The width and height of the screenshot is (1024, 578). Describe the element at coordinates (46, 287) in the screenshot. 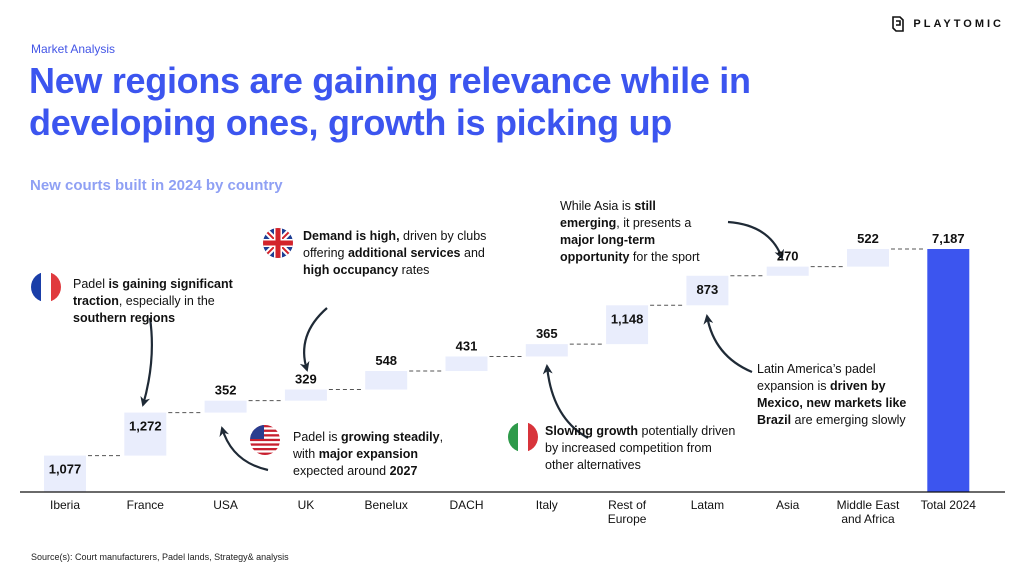

I see `france-flag-icon` at that location.